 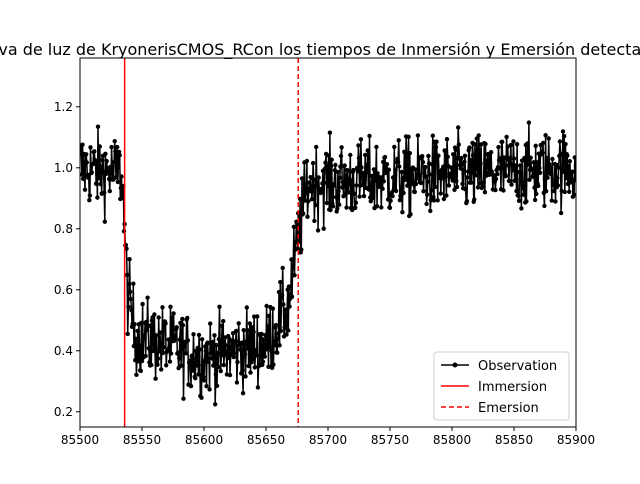 I want to click on legend: Observation Immersion Emersion, so click(x=501, y=386).